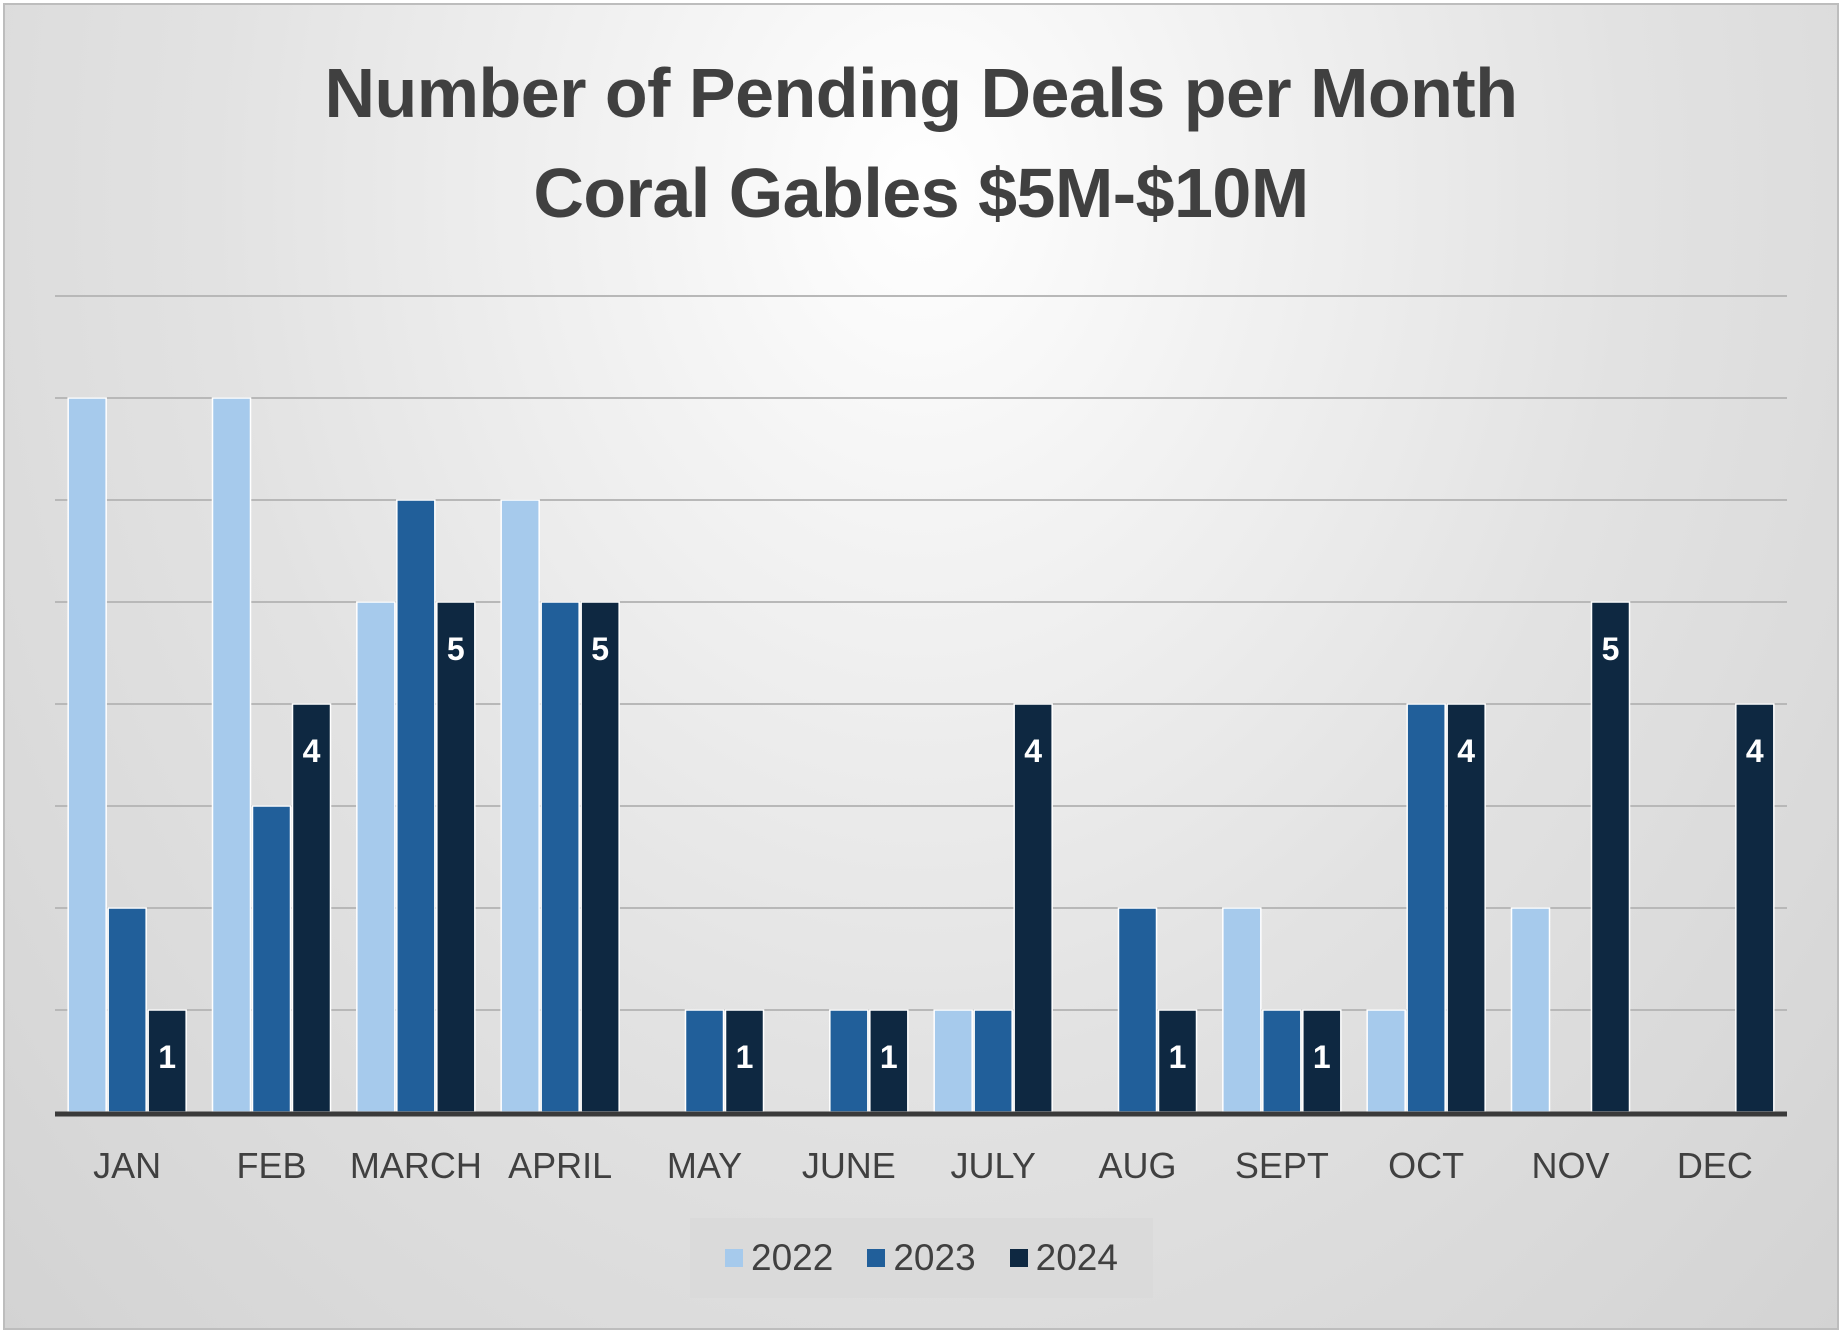 The width and height of the screenshot is (1842, 1333). I want to click on bar-2022-april, so click(520, 806).